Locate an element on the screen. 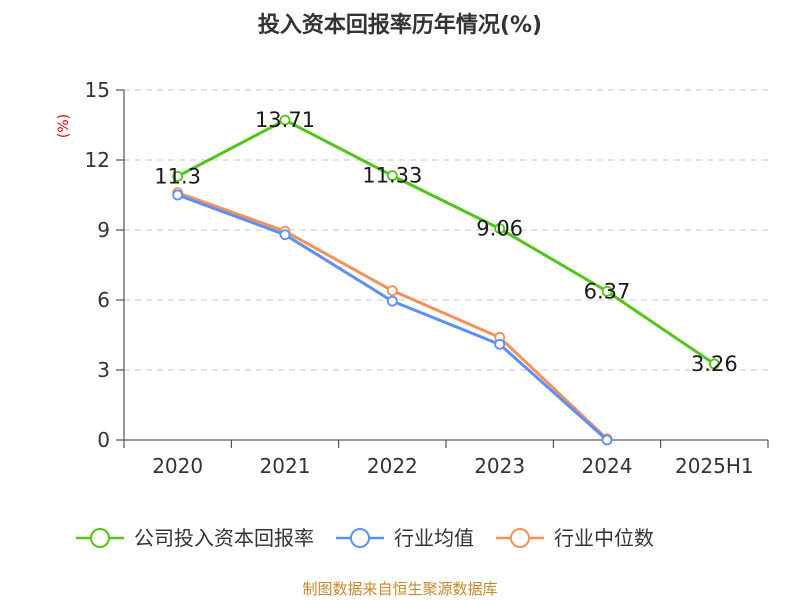 This screenshot has height=600, width=800. data-label: 13.71 is located at coordinates (285, 120).